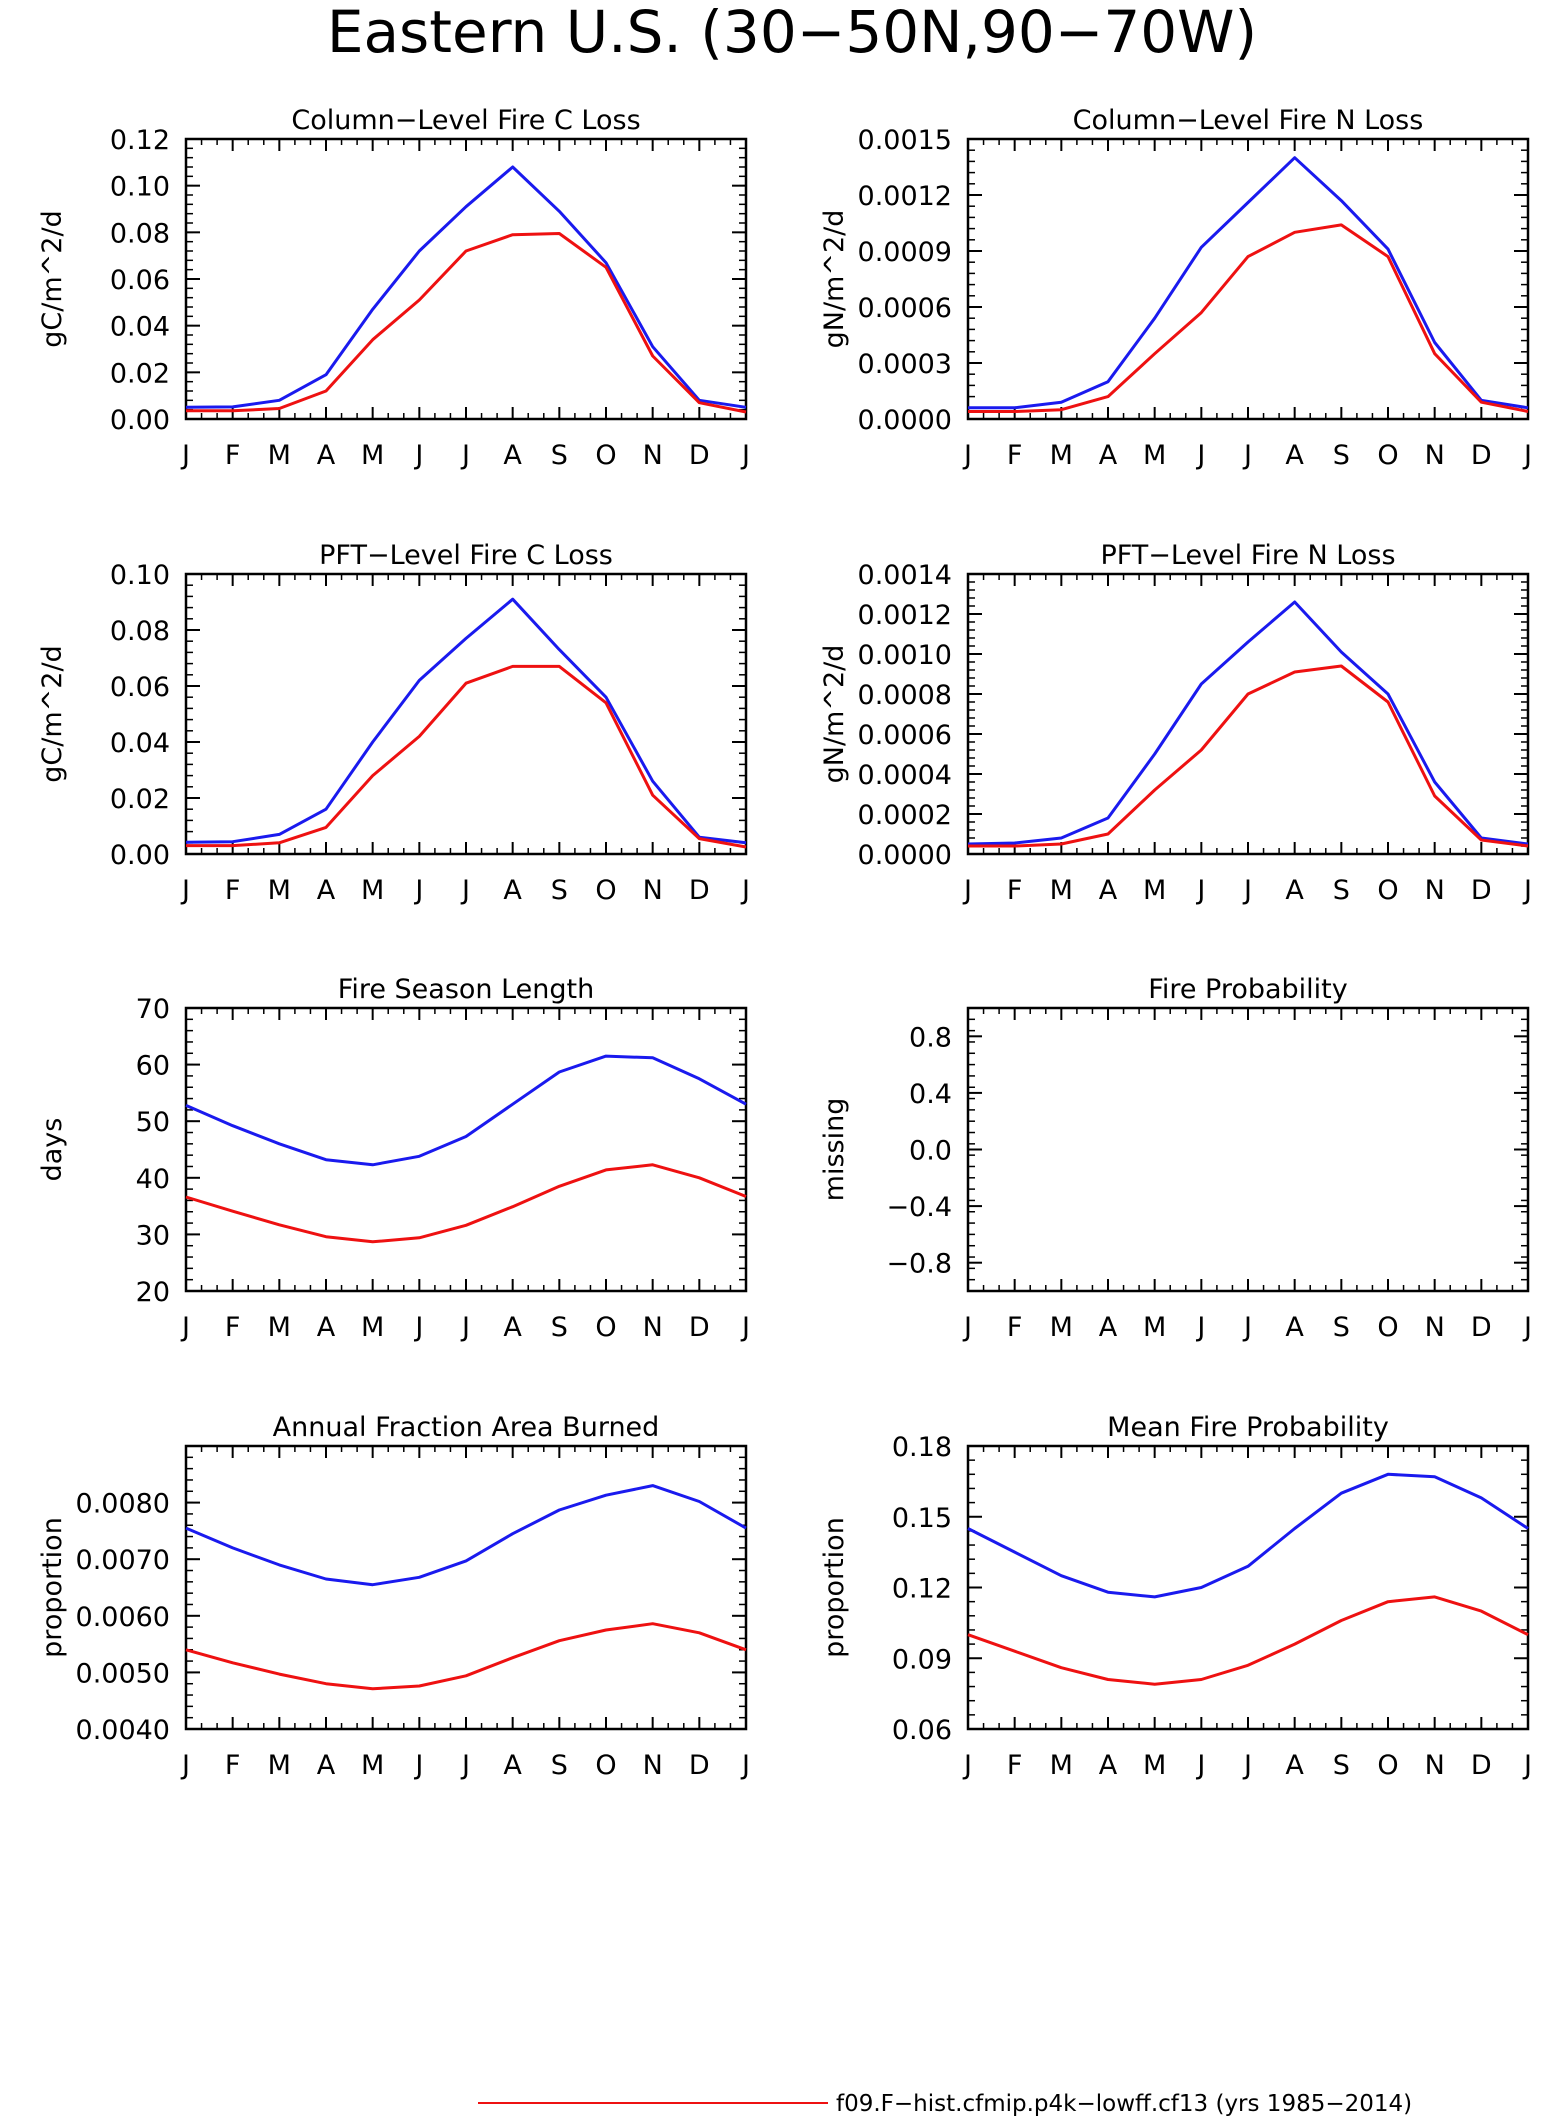 Image resolution: width=1544 pixels, height=2118 pixels. I want to click on y-tick-label: 60, so click(153, 1066).